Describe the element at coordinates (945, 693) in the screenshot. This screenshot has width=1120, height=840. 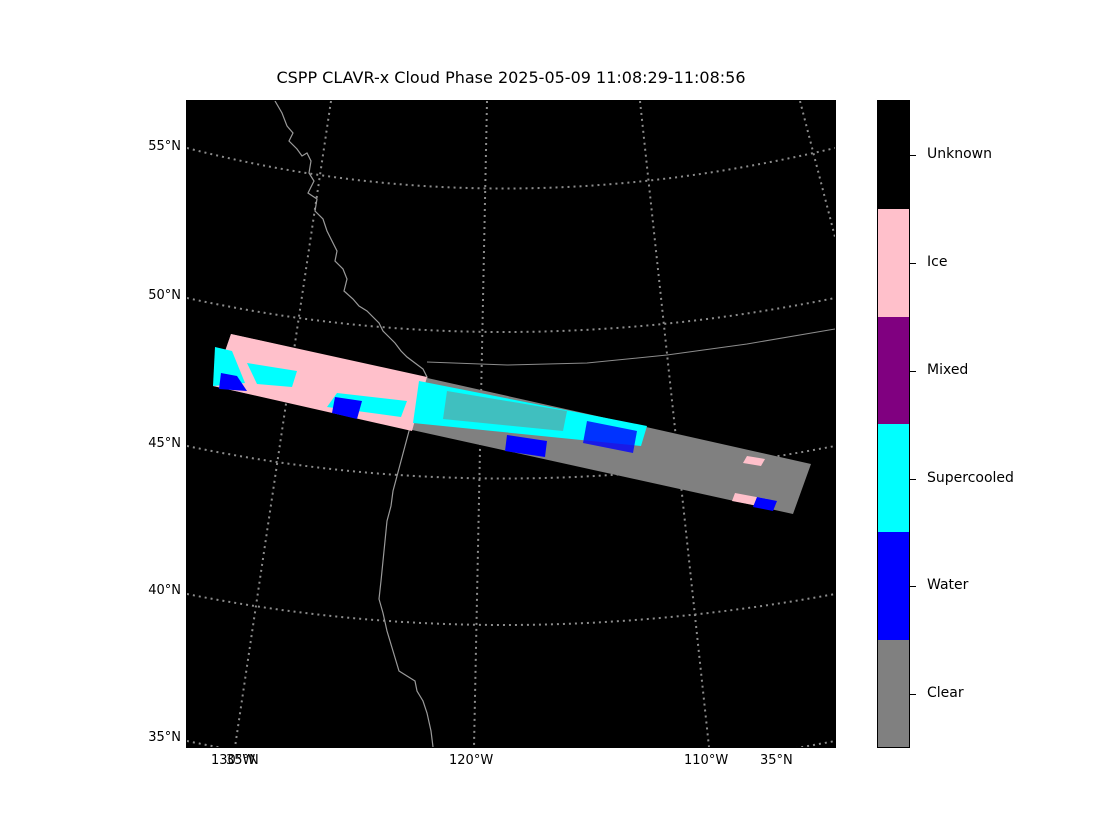
I see `colorbar-label-clear: Clear` at that location.